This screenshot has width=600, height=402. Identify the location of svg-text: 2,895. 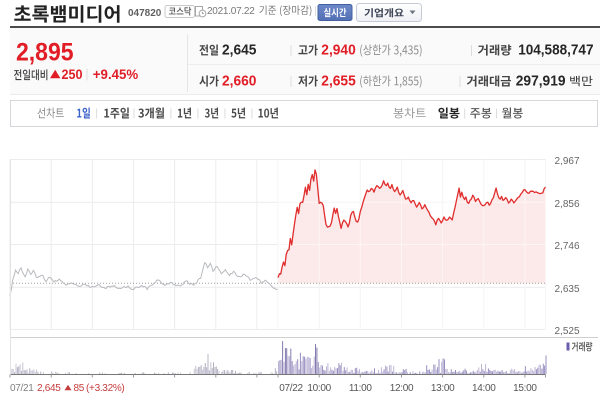
(45, 53).